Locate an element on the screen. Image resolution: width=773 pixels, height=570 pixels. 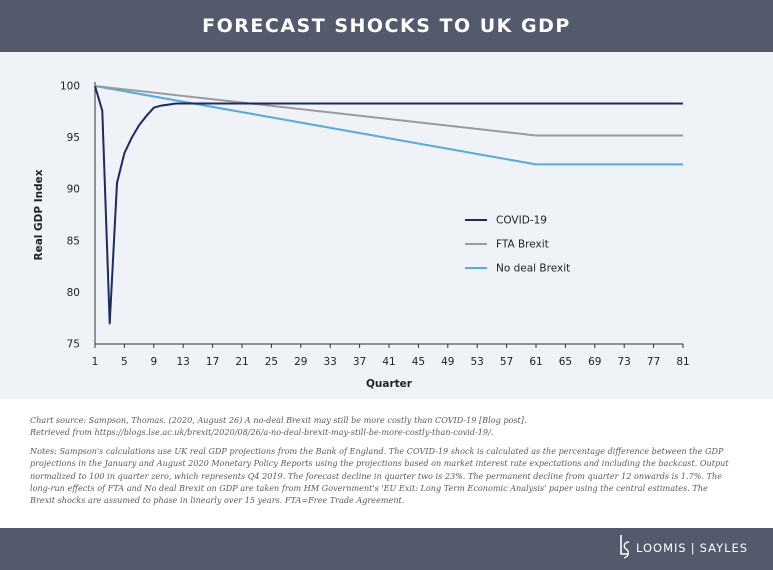
y-tick-label: 90 is located at coordinates (73, 190).